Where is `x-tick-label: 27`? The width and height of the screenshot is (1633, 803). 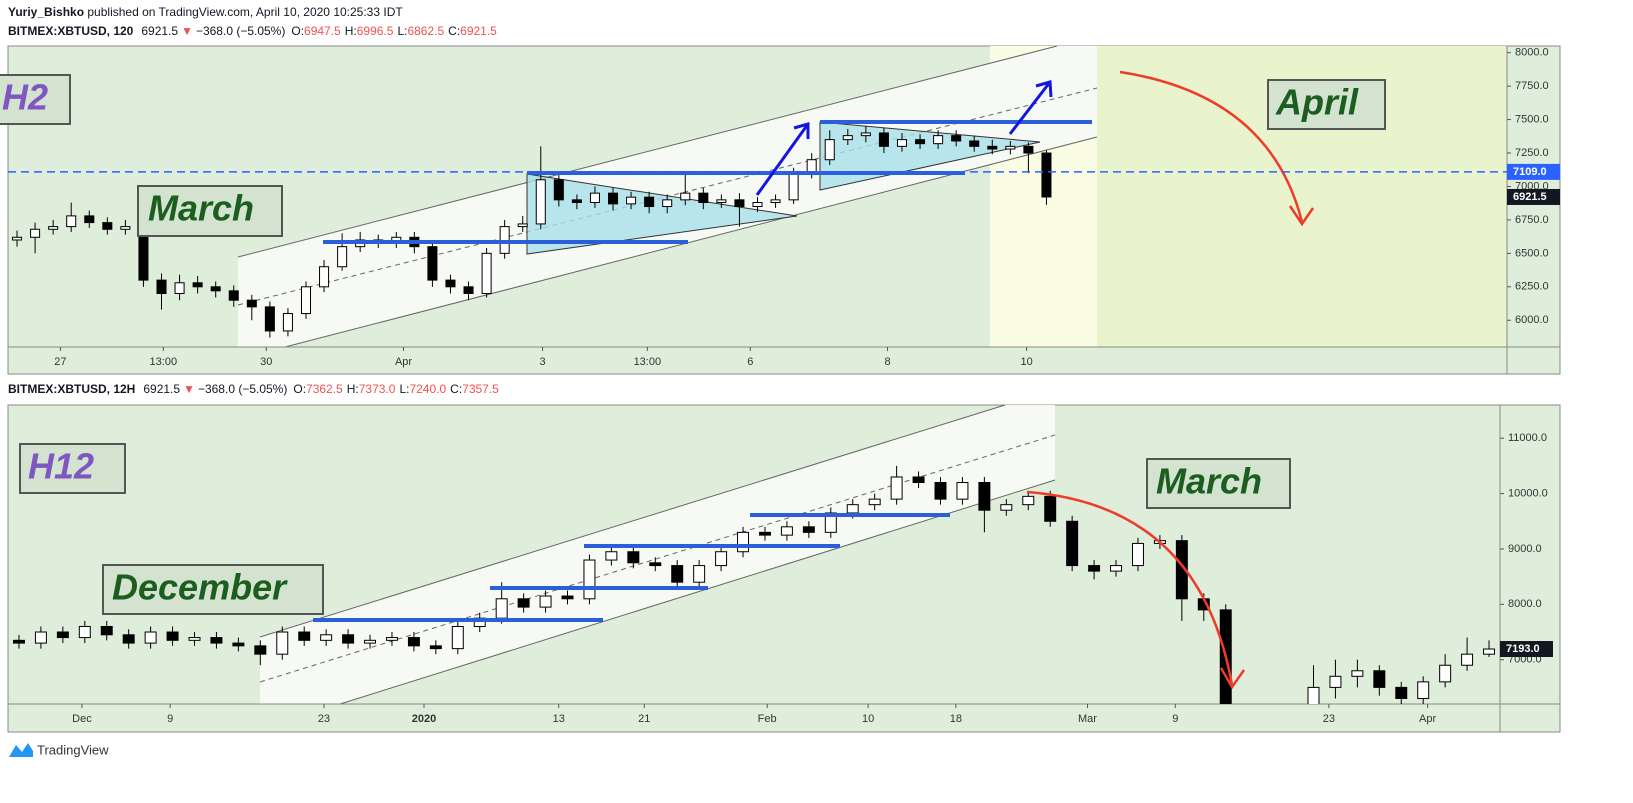 x-tick-label: 27 is located at coordinates (60, 362).